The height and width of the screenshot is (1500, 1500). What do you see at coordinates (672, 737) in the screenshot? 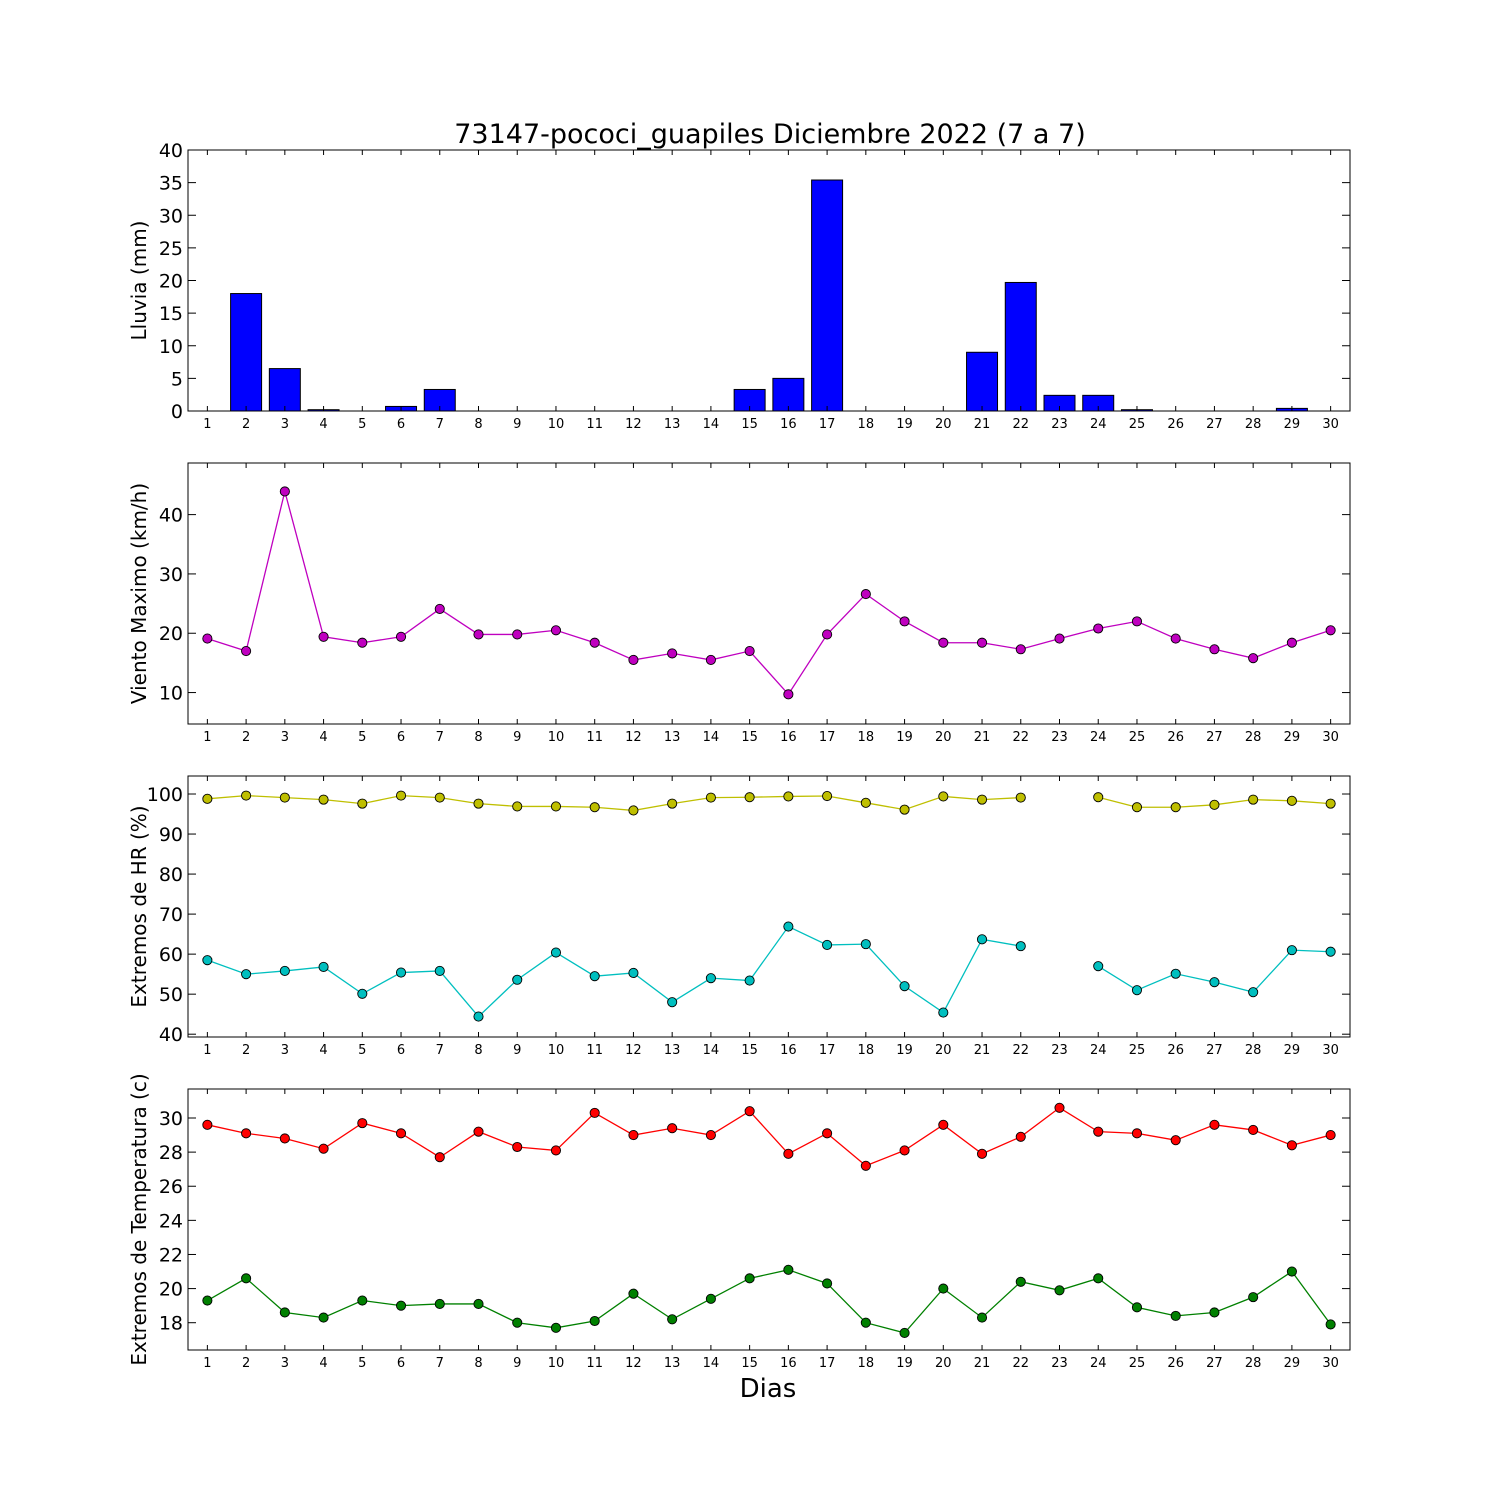
I see `wind-xtick-label-13: 13` at bounding box center [672, 737].